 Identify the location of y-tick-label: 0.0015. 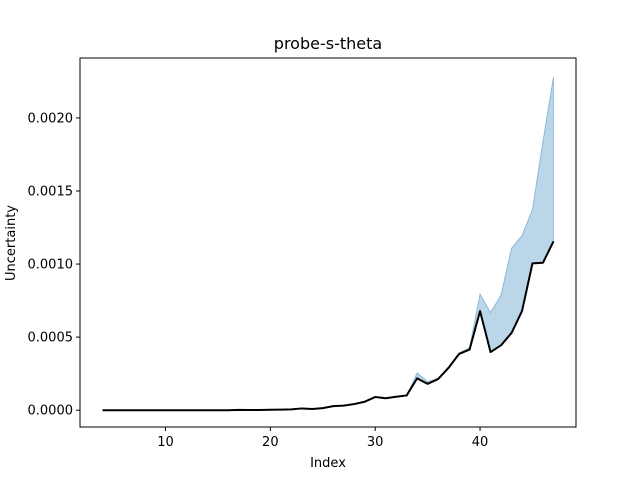
(51, 191).